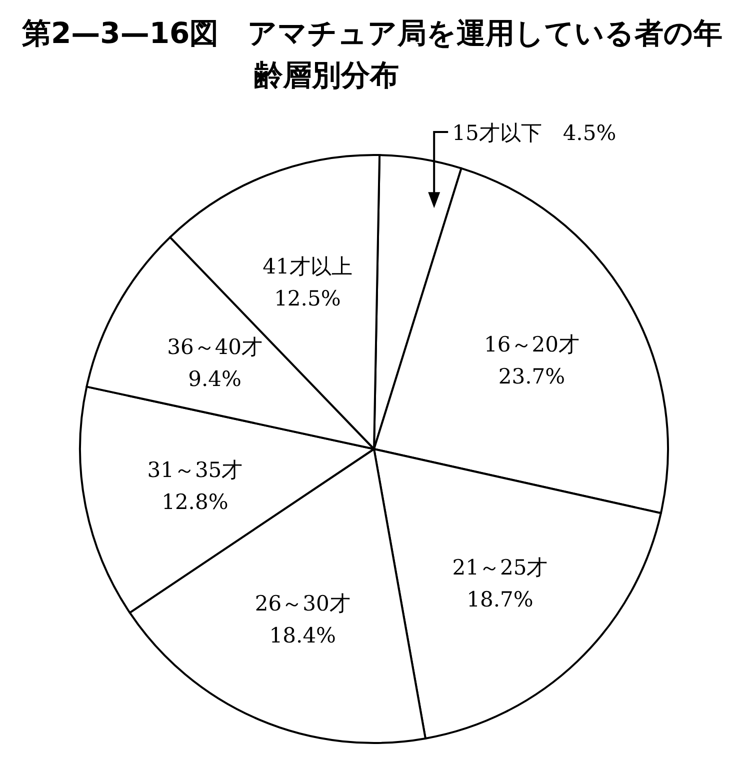 This screenshot has height=757, width=753. Describe the element at coordinates (532, 344) in the screenshot. I see `slice-label: 16～20才` at that location.